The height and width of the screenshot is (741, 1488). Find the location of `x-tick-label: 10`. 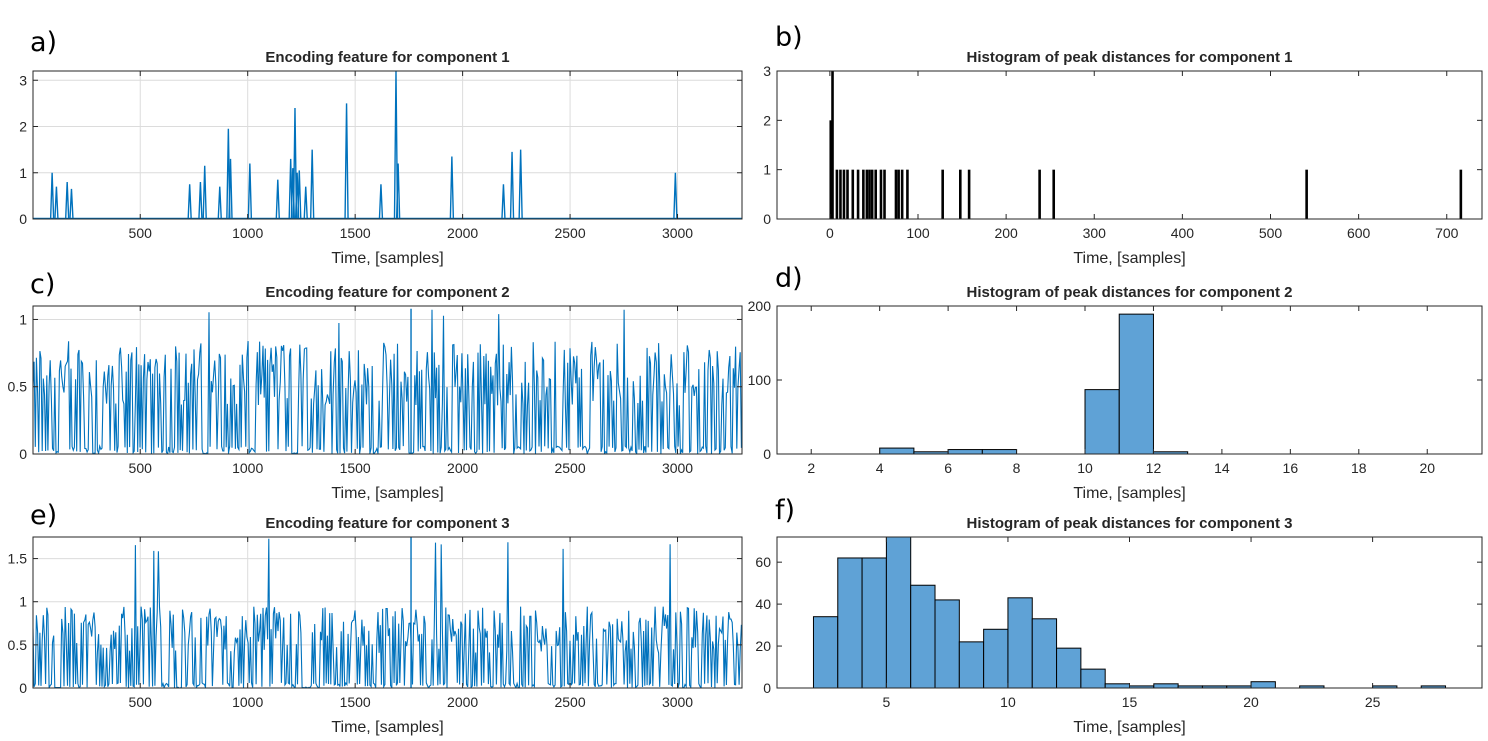

x-tick-label: 10 is located at coordinates (1085, 468).